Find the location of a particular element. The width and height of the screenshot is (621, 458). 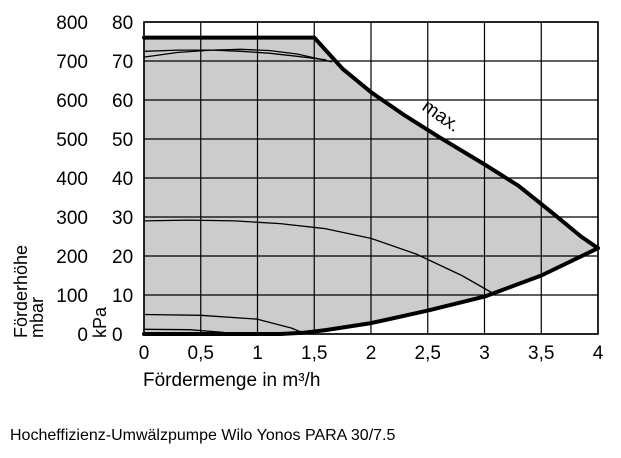

x-axis-label: Fördermenge in m³/h is located at coordinates (231, 380).